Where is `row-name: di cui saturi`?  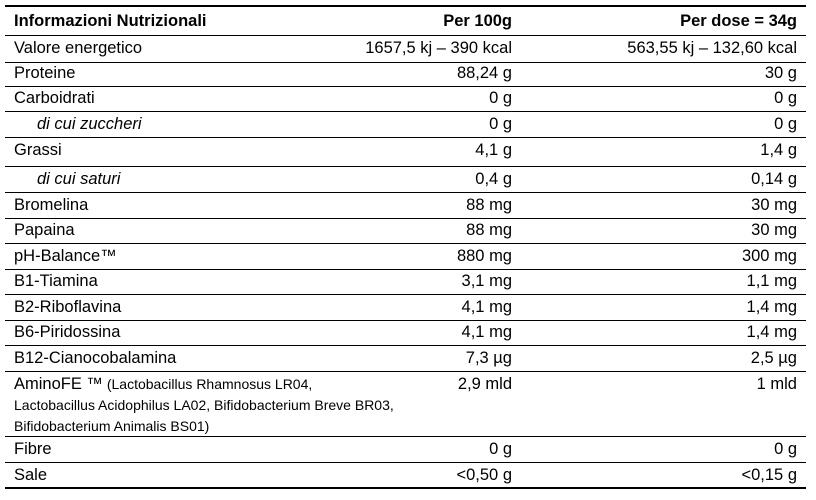
row-name: di cui saturi is located at coordinates (79, 179).